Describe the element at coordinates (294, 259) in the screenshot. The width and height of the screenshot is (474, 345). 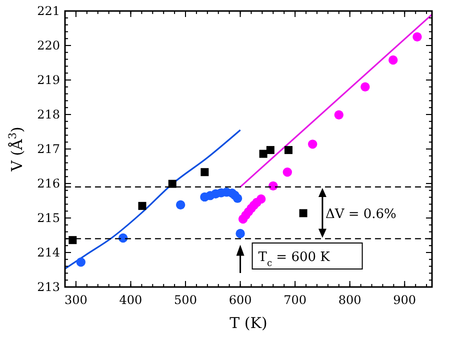
I see `annotation: T$_{c}$ = 600 K` at that location.